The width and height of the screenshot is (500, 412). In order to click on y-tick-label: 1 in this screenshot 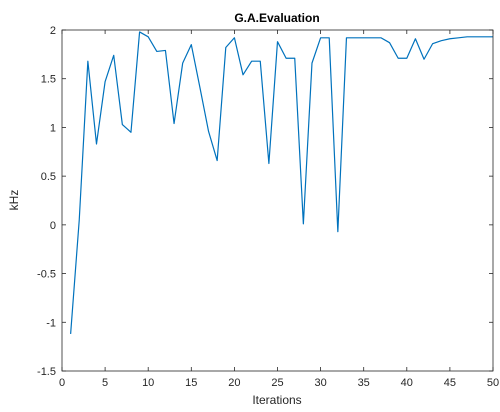, I will do `click(53, 128)`.